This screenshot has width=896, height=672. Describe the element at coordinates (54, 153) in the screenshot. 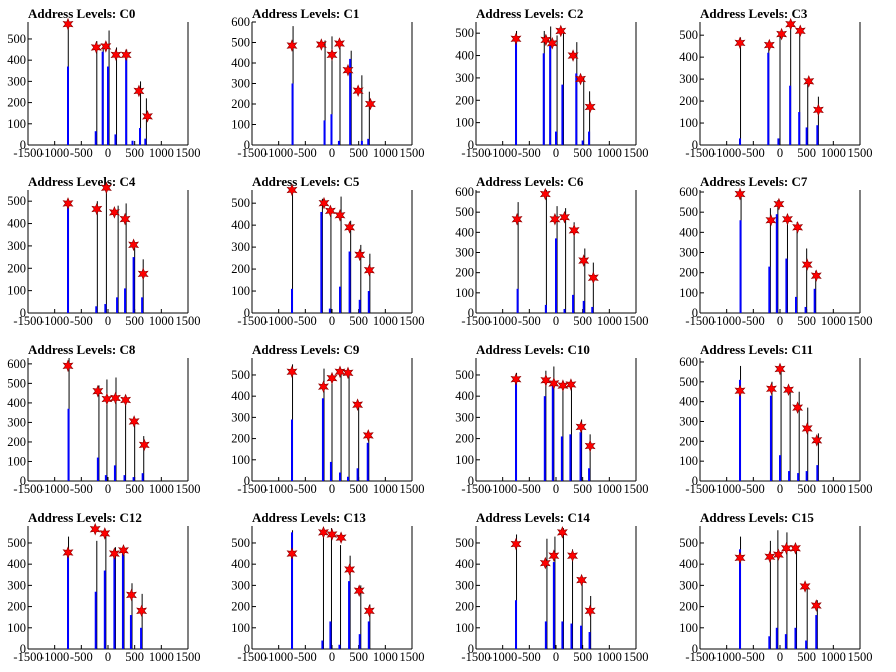

I see `x-tick-label: -1000` at that location.